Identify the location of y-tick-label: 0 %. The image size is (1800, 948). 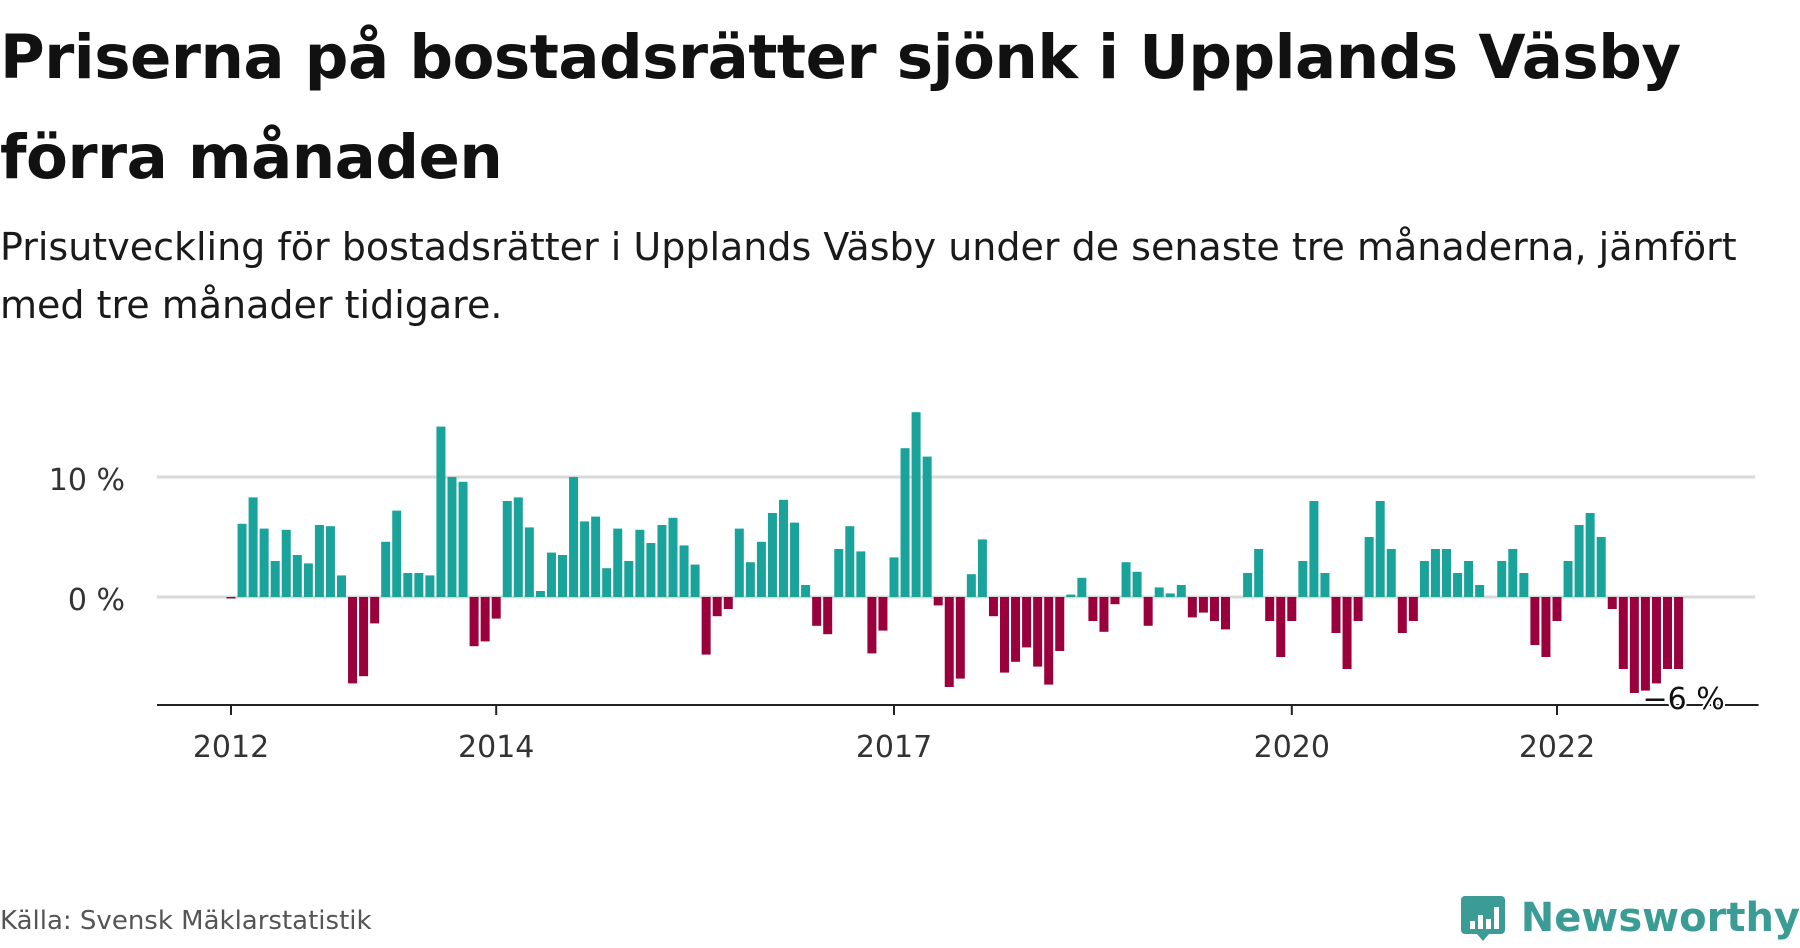
(96, 600).